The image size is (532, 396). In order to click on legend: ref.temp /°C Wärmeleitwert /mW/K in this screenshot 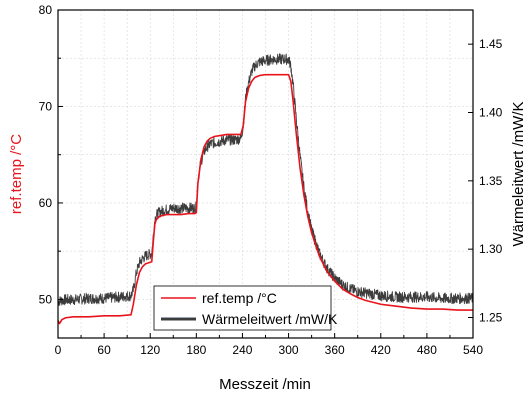, I will do `click(245, 308)`.